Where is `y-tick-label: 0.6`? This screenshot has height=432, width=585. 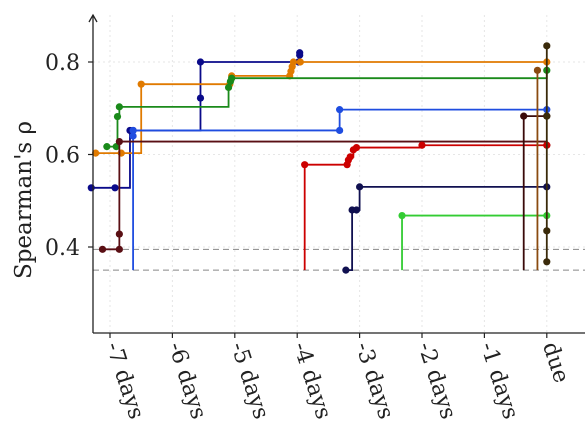 y-tick-label: 0.6 is located at coordinates (62, 156).